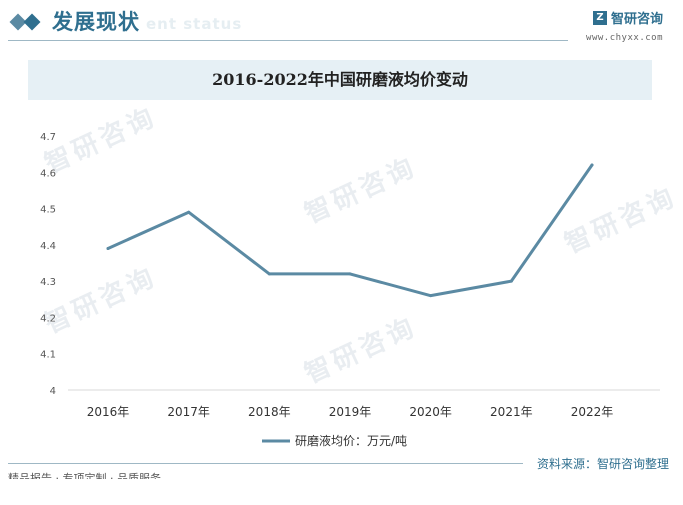  Describe the element at coordinates (48, 137) in the screenshot. I see `y-tick-label: 4.7` at that location.